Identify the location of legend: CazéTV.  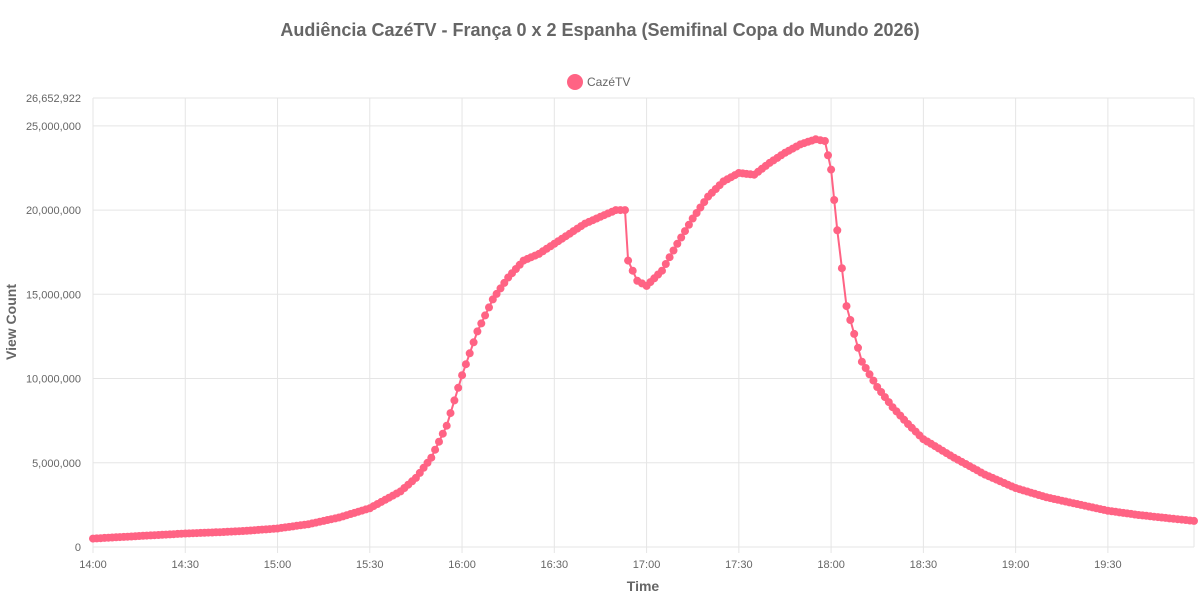
(598, 82).